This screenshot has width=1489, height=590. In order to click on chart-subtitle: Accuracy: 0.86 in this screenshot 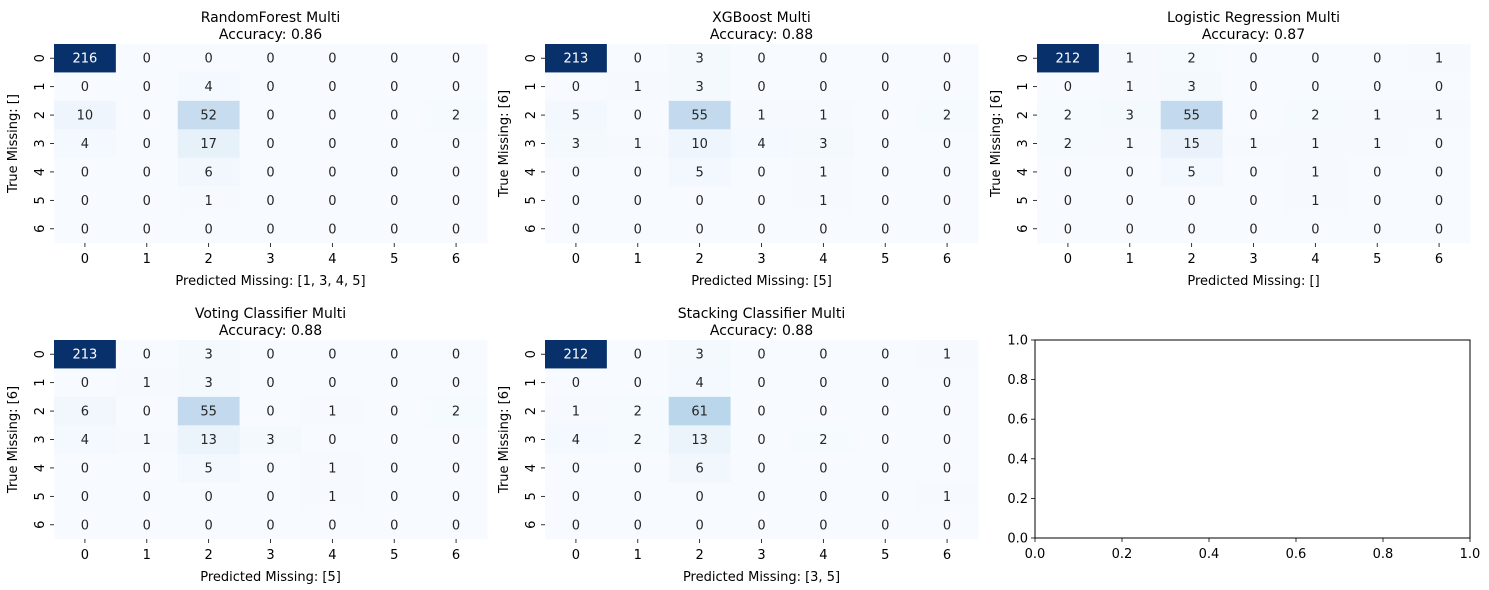, I will do `click(270, 35)`.